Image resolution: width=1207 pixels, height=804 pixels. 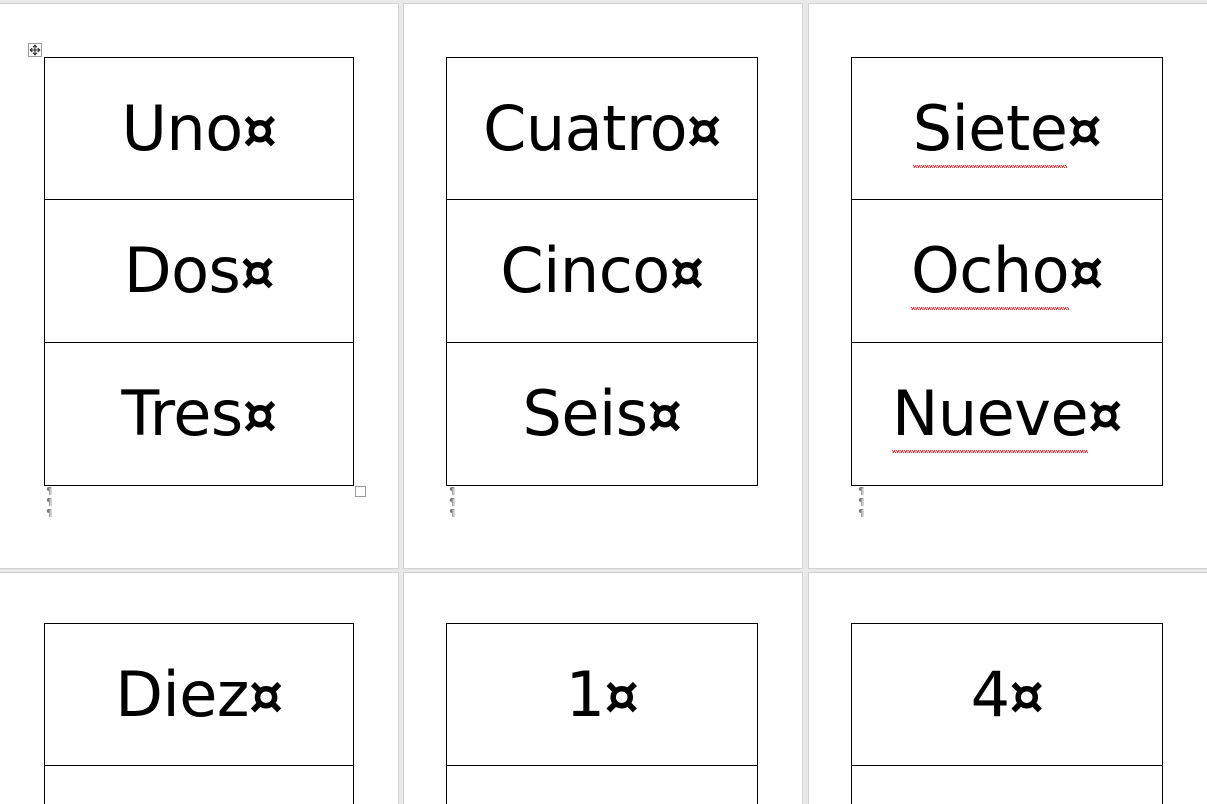 I want to click on label-word: 1, so click(x=585, y=694).